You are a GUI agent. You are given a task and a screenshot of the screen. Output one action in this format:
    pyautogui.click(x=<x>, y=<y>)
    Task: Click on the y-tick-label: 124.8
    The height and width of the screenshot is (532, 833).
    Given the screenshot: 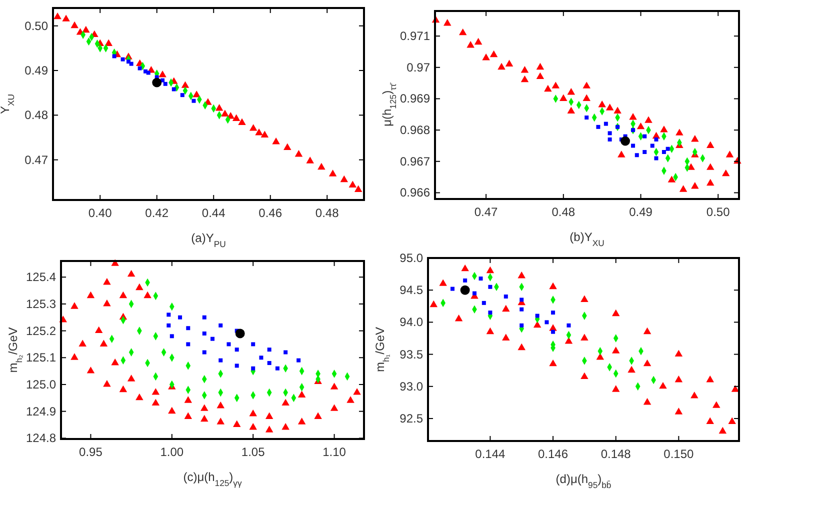 What is the action you would take?
    pyautogui.click(x=41, y=438)
    